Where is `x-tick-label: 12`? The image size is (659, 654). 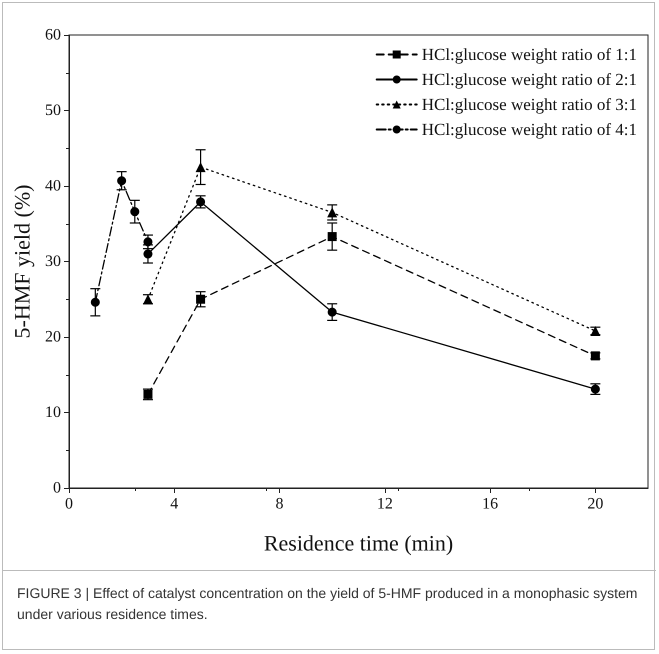 x-tick-label: 12 is located at coordinates (384, 504).